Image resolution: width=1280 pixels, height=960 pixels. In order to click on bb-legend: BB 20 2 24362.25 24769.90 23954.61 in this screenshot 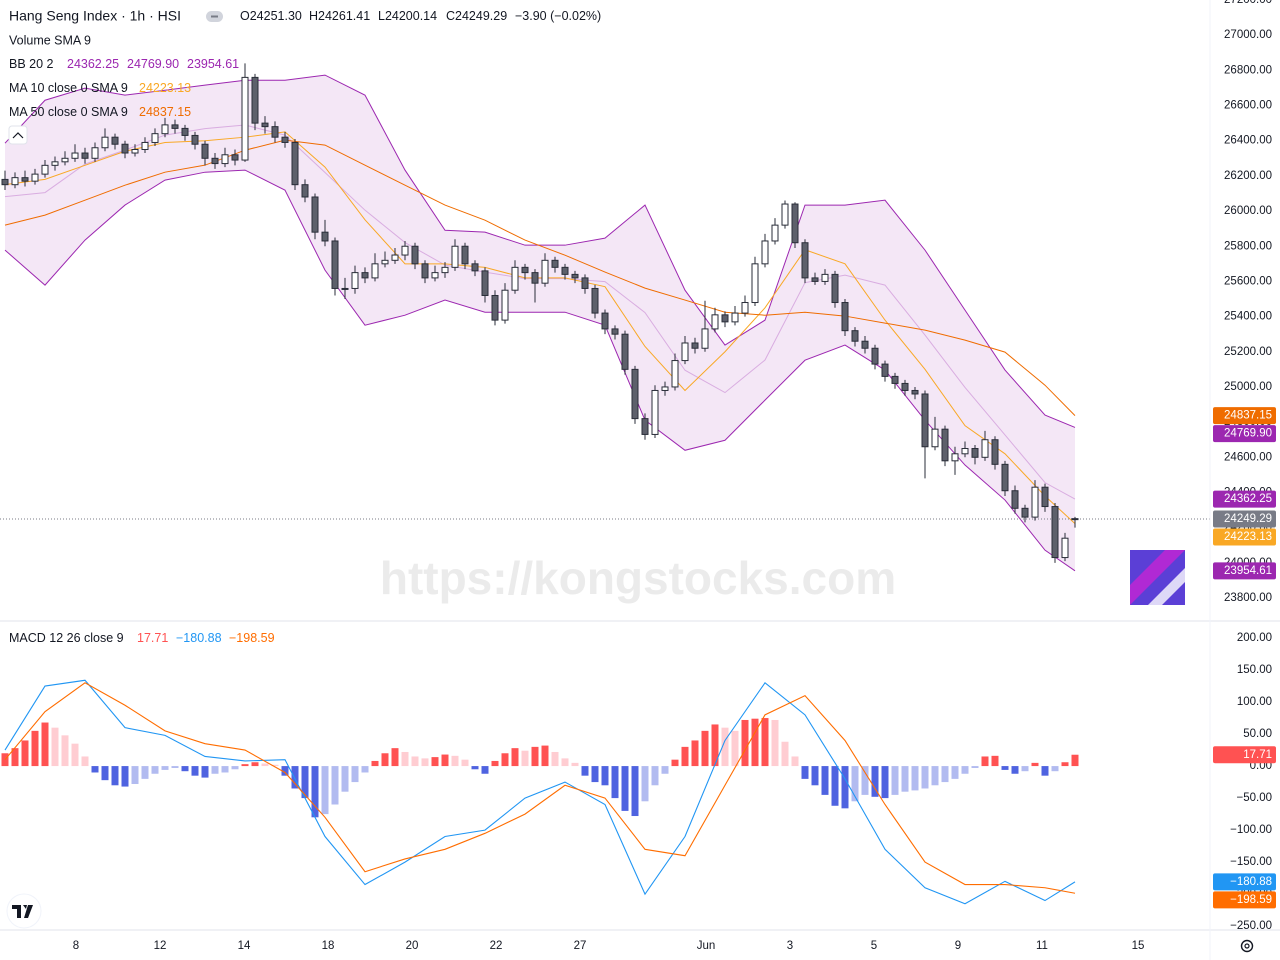, I will do `click(124, 64)`.